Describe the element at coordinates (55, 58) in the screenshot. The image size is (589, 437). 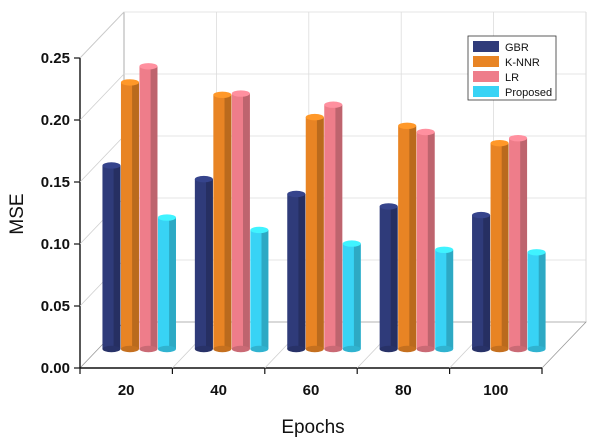
I see `y-tick-label: 0.25` at that location.